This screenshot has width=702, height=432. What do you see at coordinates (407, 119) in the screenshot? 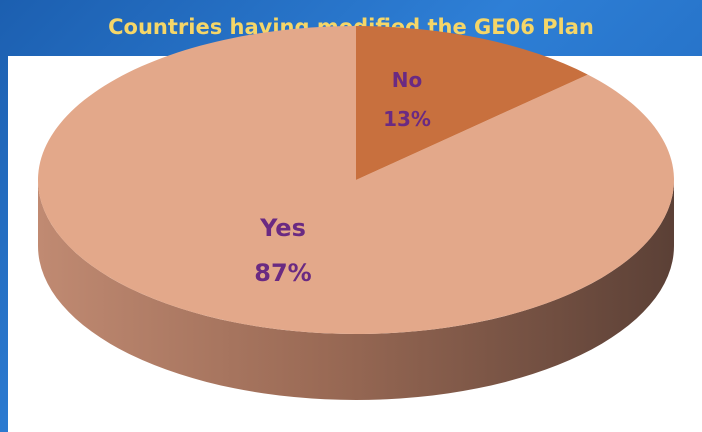
I see `slice-percent-no: 13%` at bounding box center [407, 119].